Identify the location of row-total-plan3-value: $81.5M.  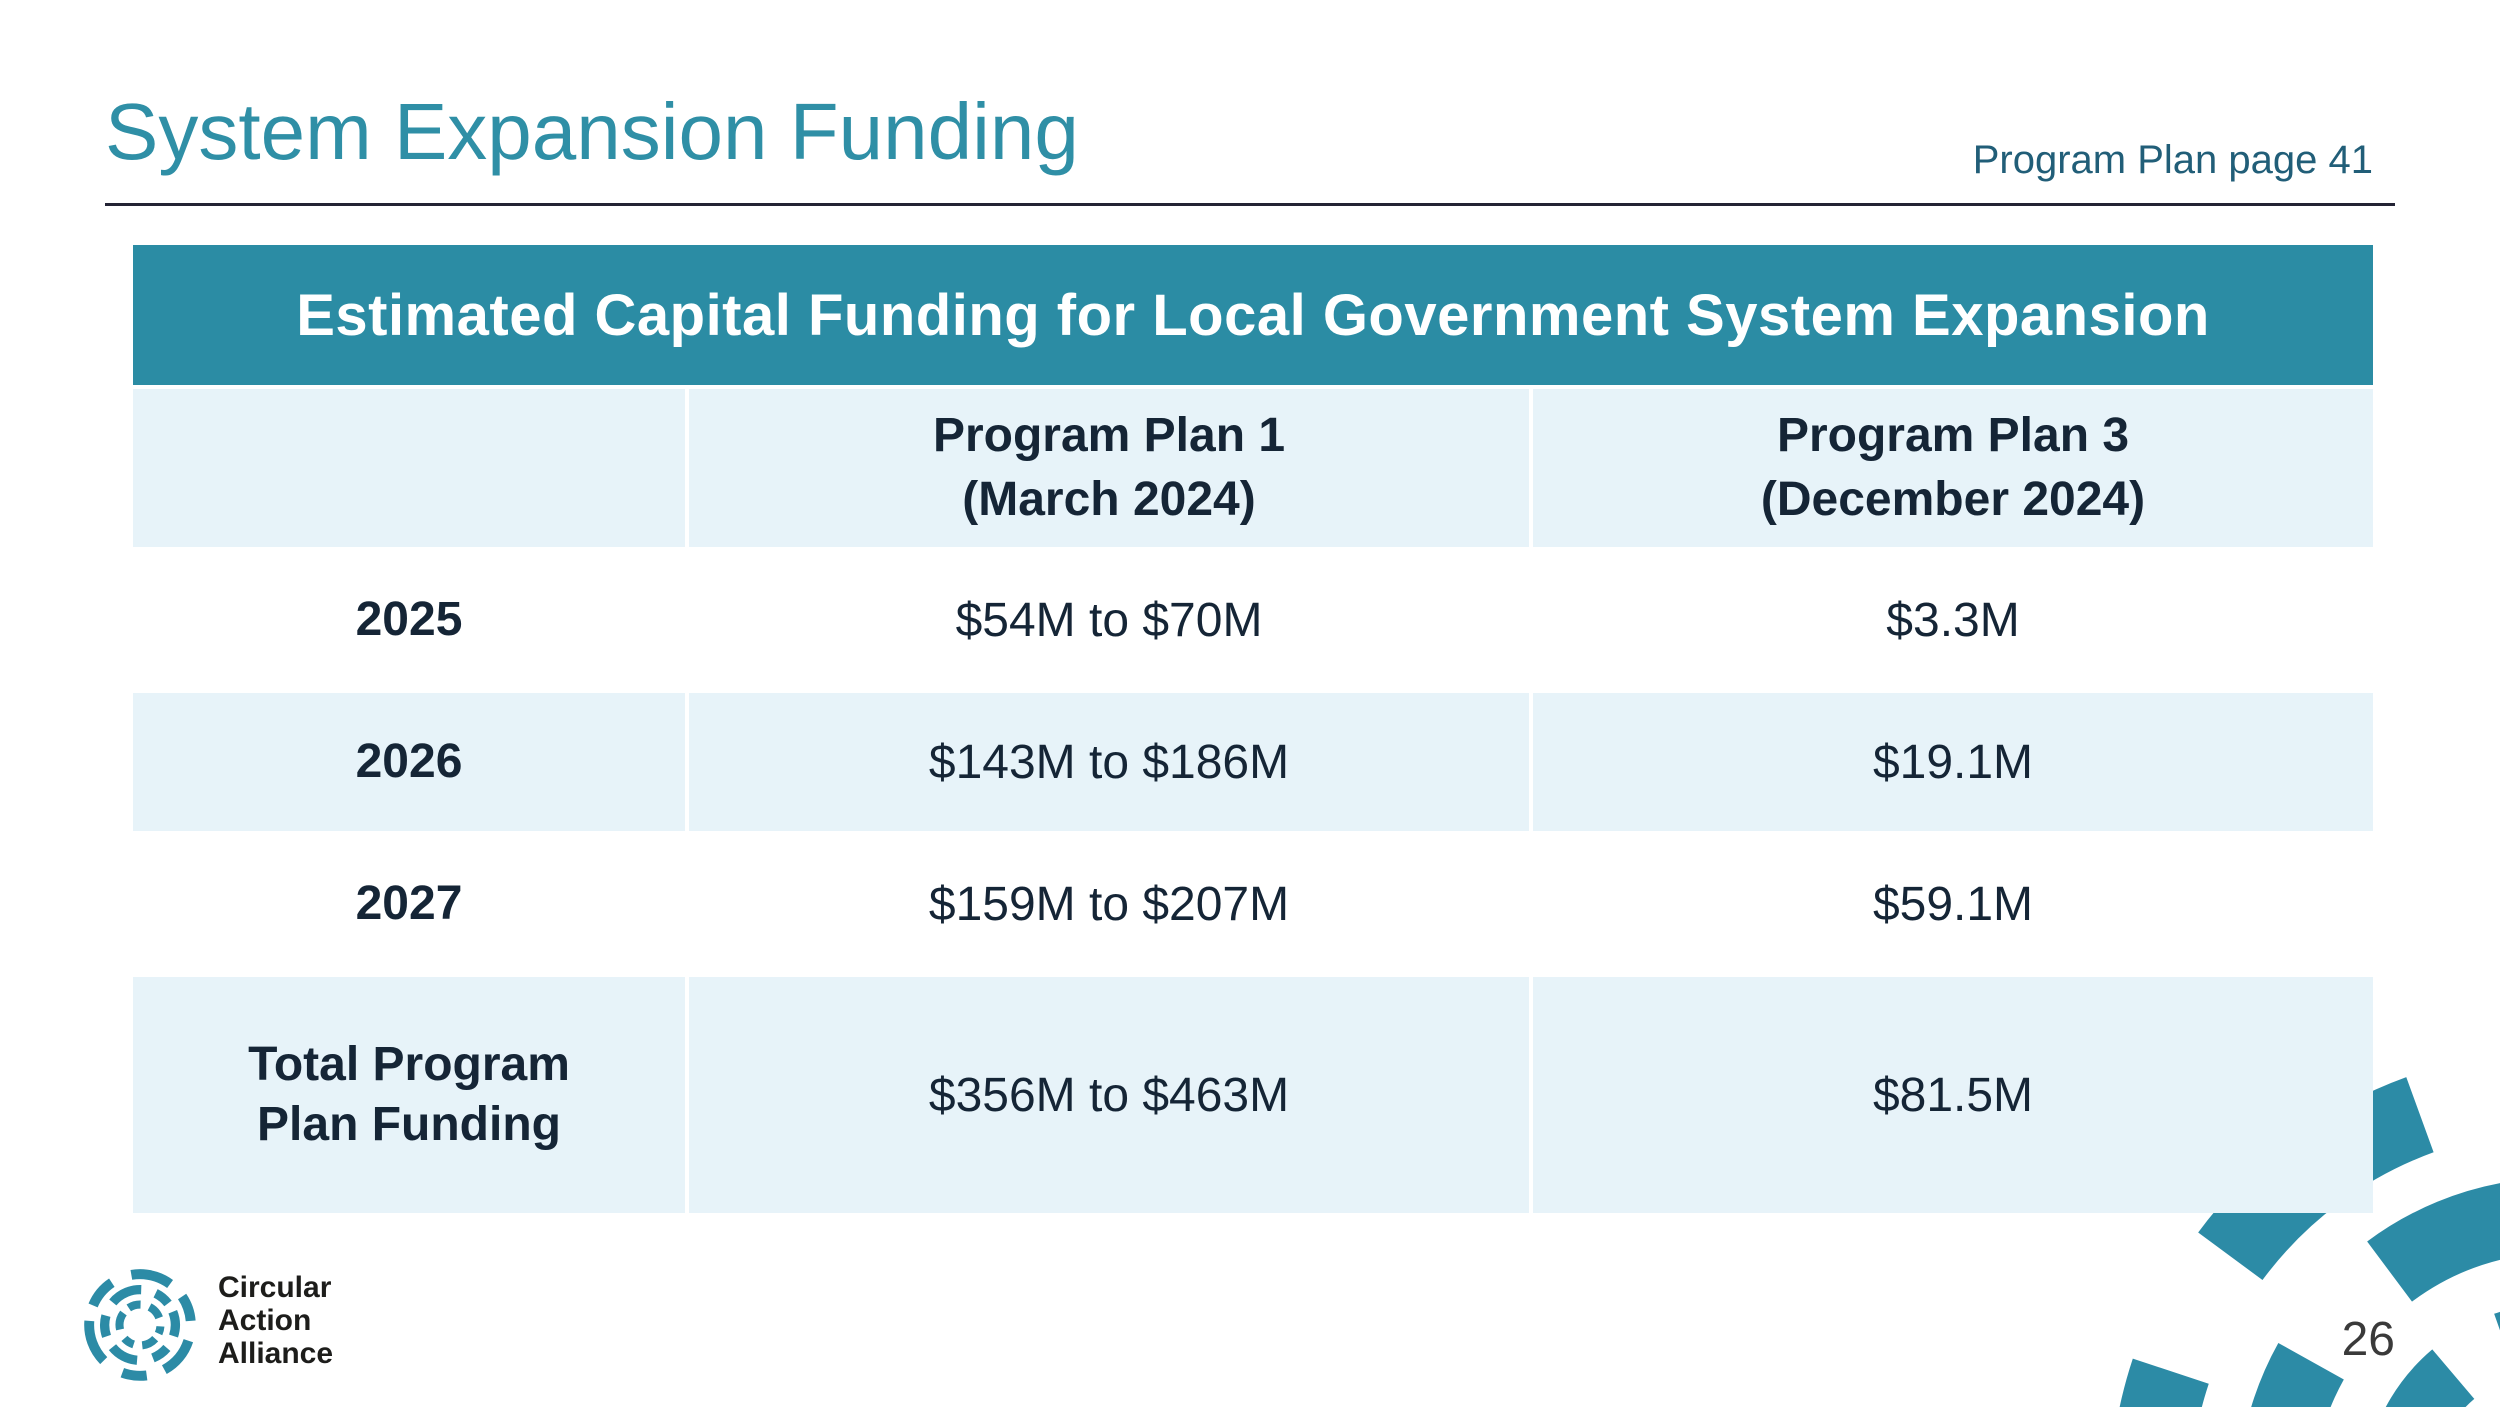
(1953, 1095).